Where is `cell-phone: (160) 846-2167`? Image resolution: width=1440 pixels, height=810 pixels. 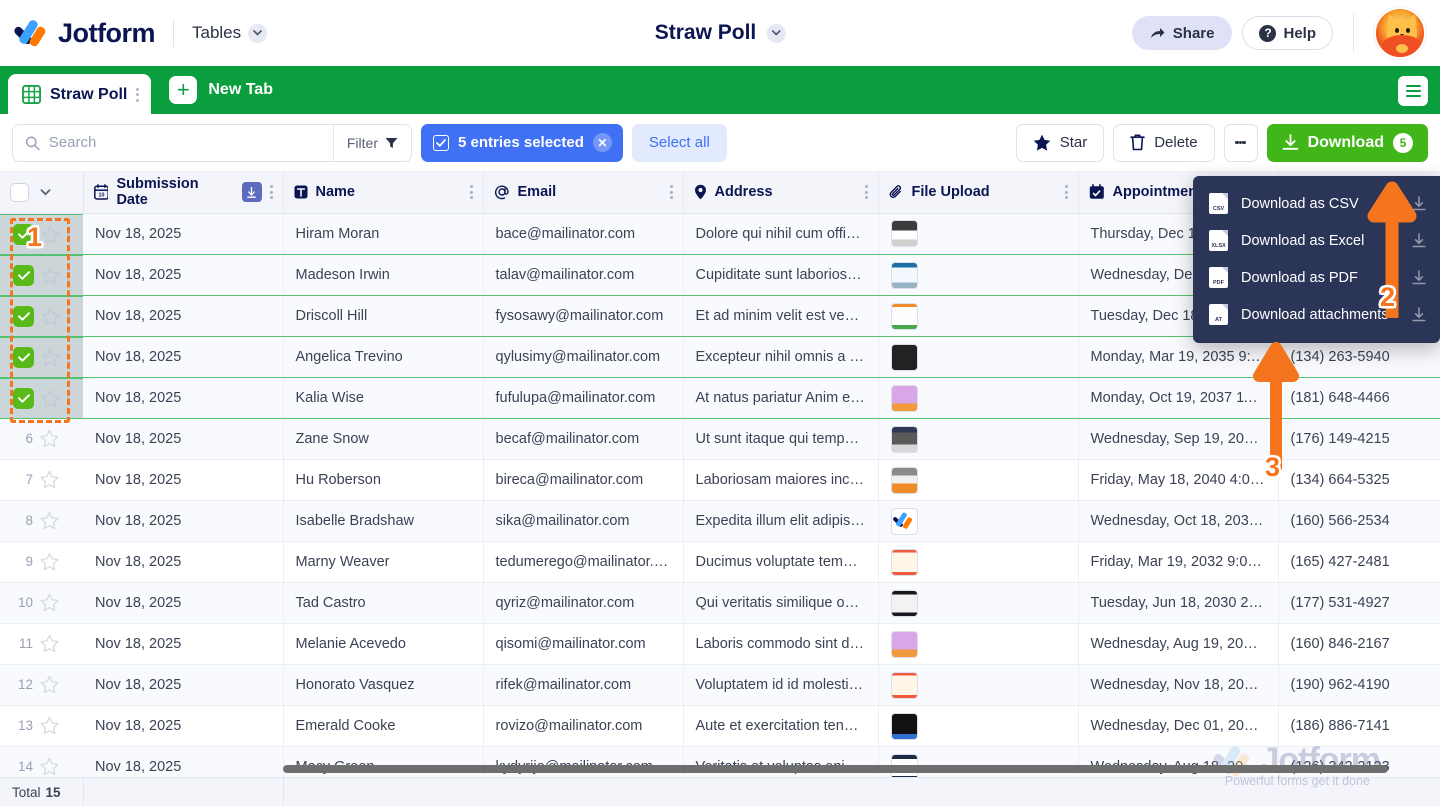
cell-phone: (160) 846-2167 is located at coordinates (1359, 644).